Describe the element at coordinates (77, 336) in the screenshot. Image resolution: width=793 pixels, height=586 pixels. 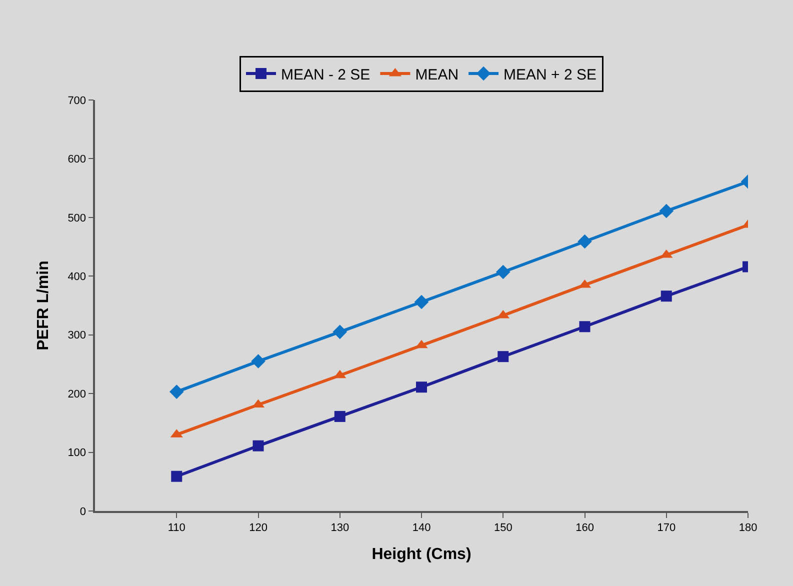
I see `y-tick-label: 300` at that location.